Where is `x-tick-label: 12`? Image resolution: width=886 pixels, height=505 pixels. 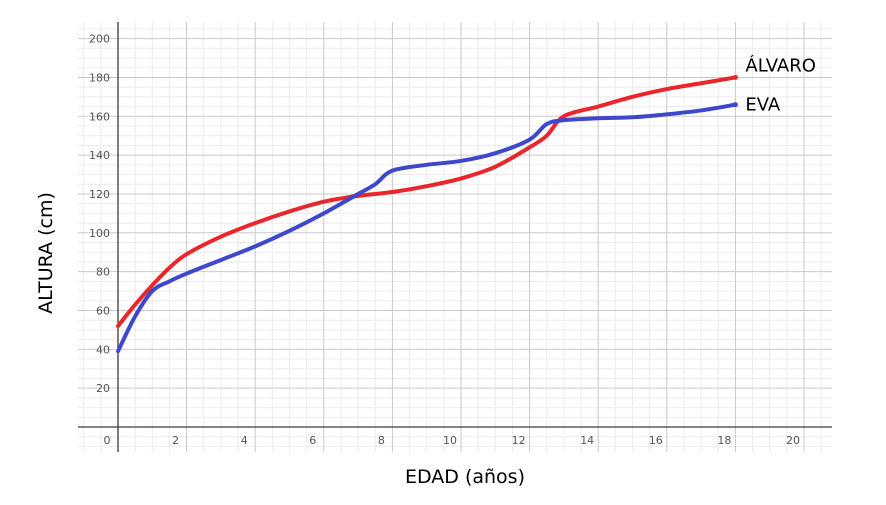
x-tick-label: 12 is located at coordinates (519, 440).